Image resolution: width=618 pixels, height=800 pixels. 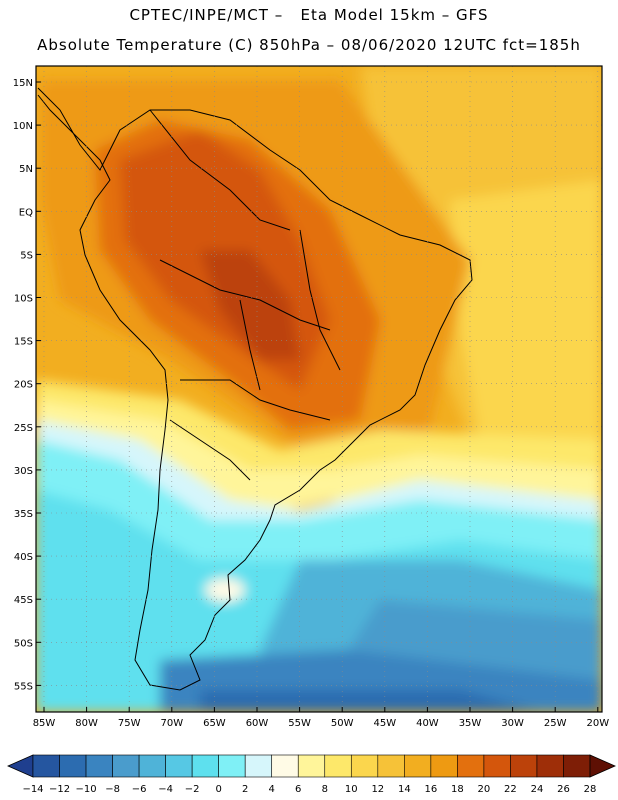 What do you see at coordinates (245, 789) in the screenshot?
I see `colorbar-label: 2` at bounding box center [245, 789].